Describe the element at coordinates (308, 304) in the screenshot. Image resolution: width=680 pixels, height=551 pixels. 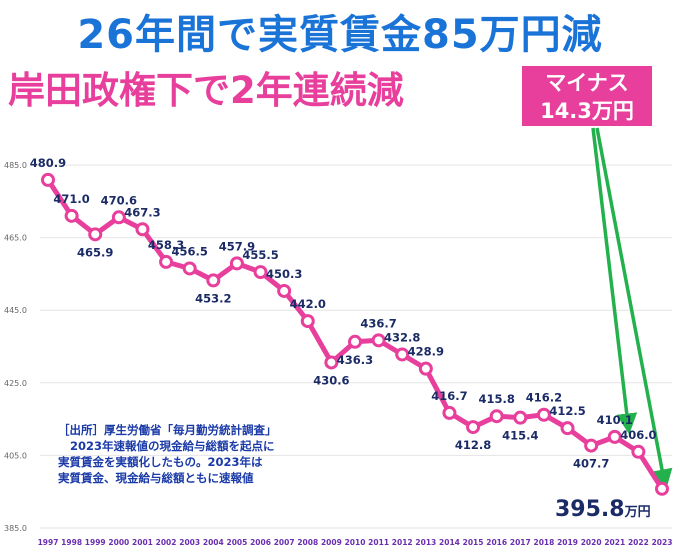
I see `data-label: 442.0` at that location.